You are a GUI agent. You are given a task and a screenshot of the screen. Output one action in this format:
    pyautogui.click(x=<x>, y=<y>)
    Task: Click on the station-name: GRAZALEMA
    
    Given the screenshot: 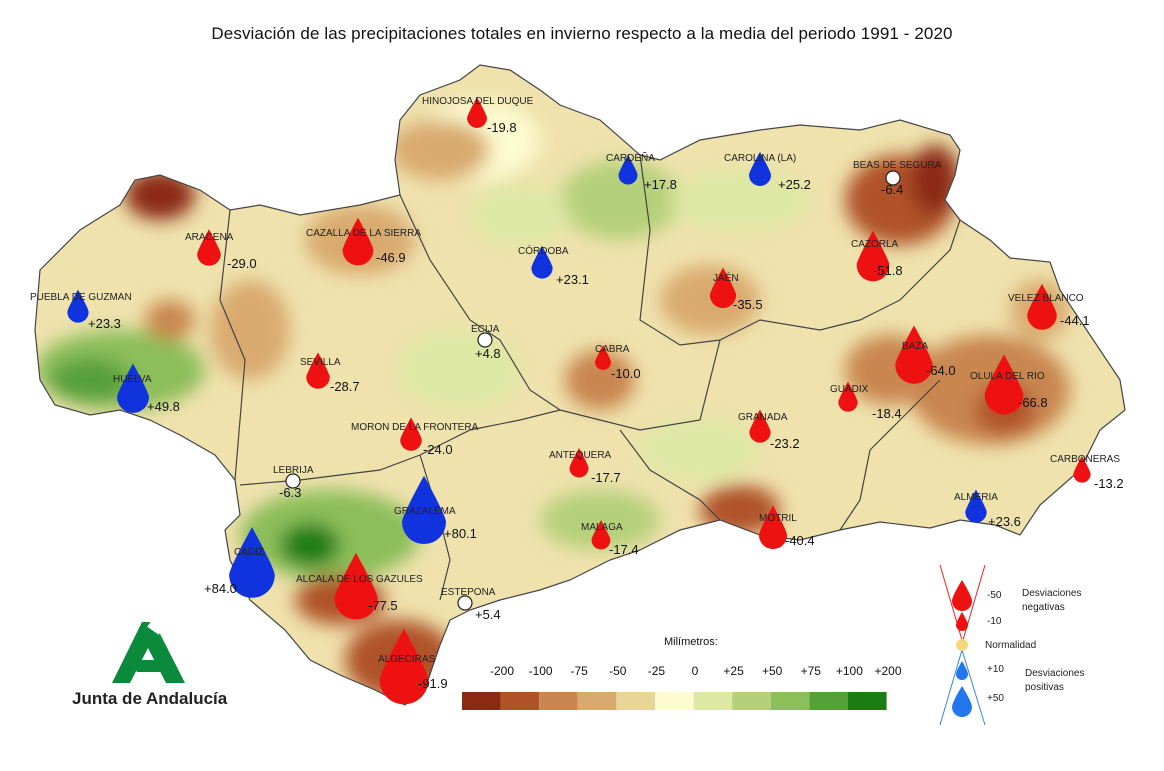 What is the action you would take?
    pyautogui.click(x=425, y=511)
    